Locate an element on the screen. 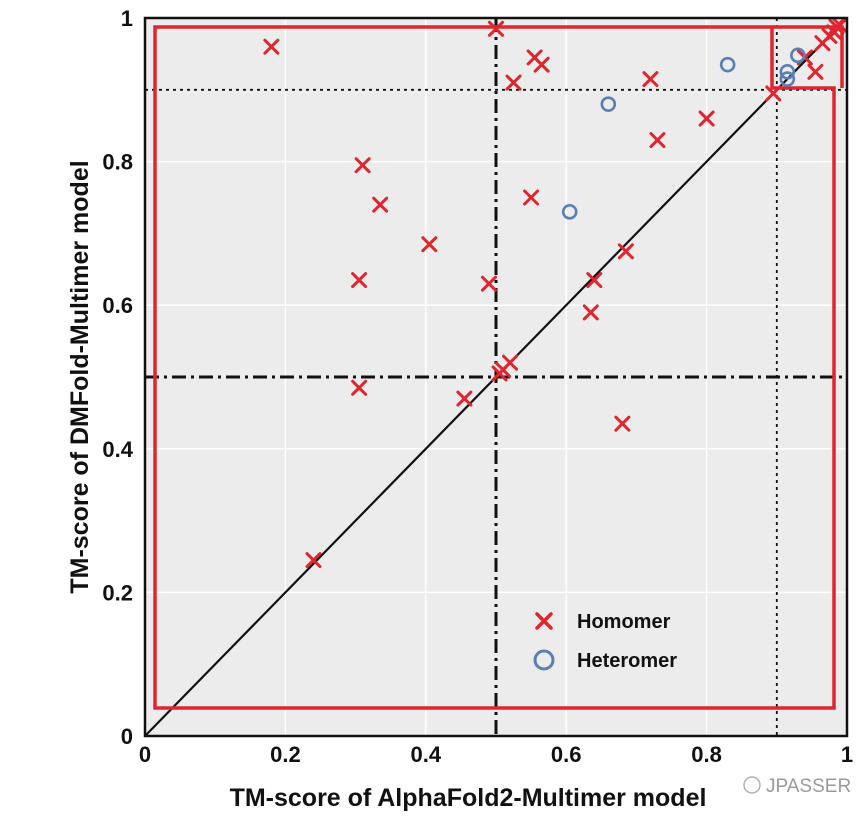 The image size is (865, 823). legend-heteromer-marker is located at coordinates (544, 660).